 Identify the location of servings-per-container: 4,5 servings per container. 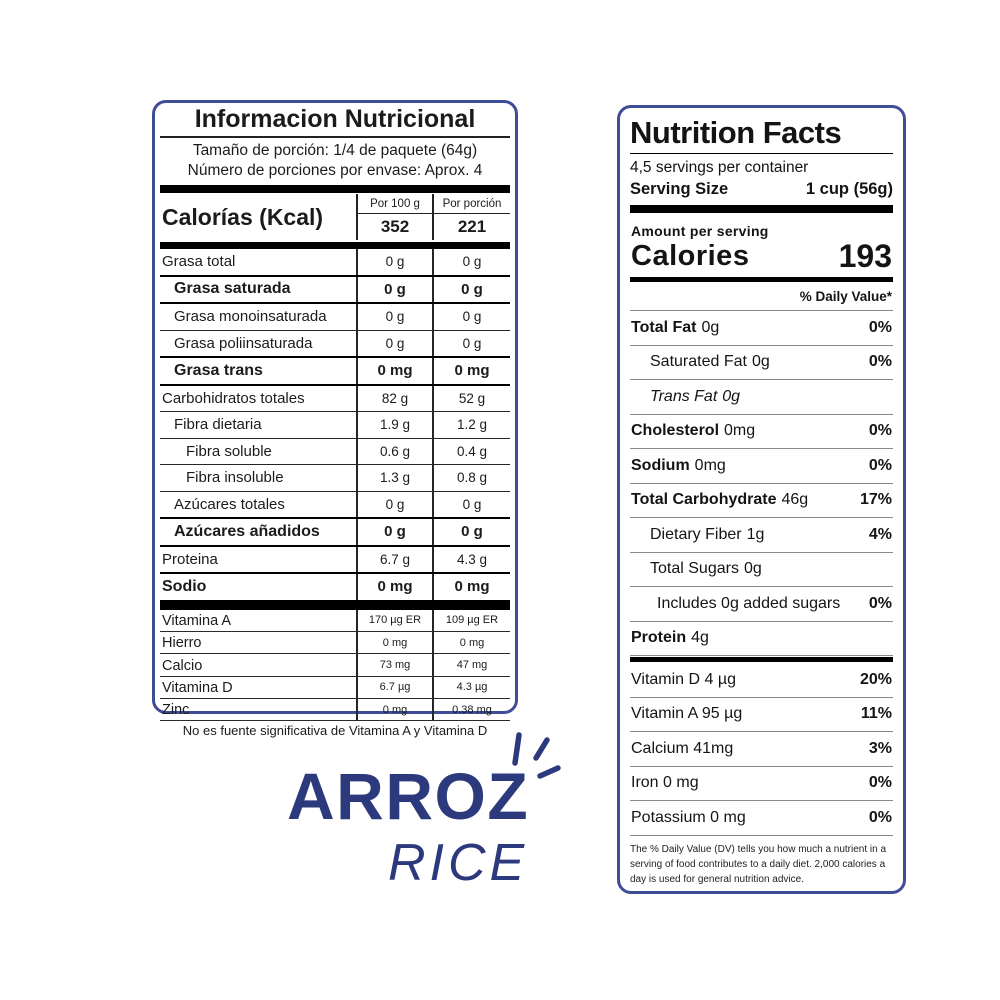
(719, 167).